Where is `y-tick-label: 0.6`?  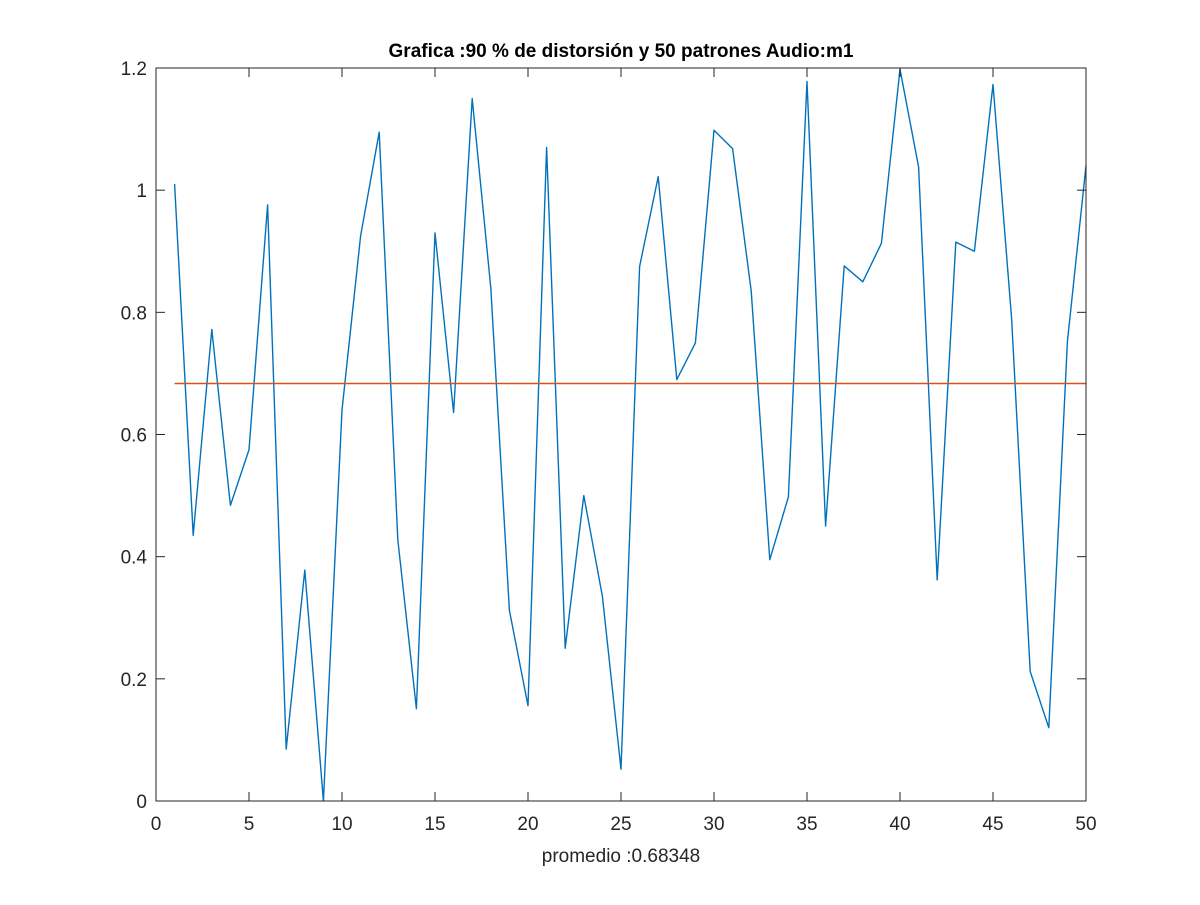 y-tick-label: 0.6 is located at coordinates (134, 436).